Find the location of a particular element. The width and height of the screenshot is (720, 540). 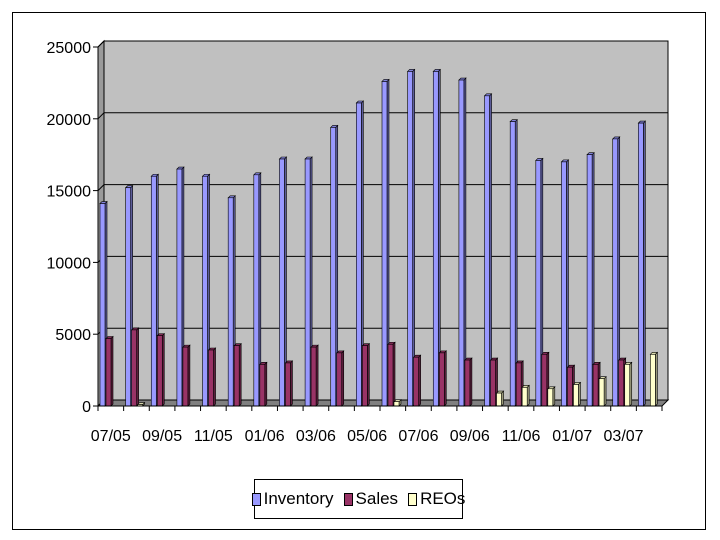

legend-item-sales: Sales is located at coordinates (371, 499).